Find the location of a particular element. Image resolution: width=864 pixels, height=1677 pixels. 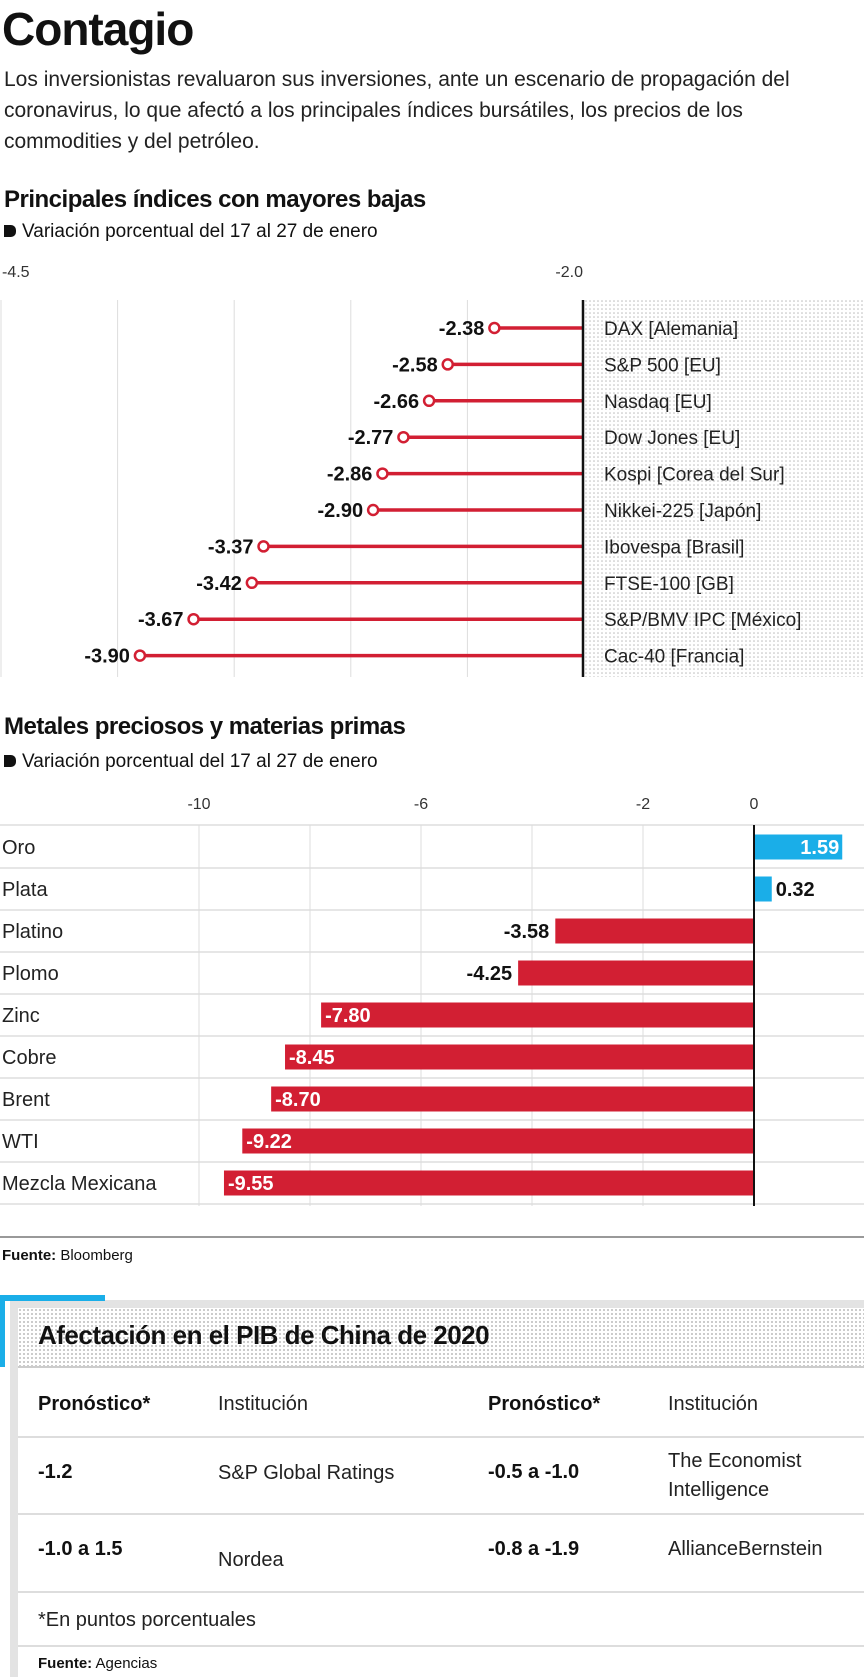

chart1-title: Principales índices con mayores bajas is located at coordinates (215, 199).